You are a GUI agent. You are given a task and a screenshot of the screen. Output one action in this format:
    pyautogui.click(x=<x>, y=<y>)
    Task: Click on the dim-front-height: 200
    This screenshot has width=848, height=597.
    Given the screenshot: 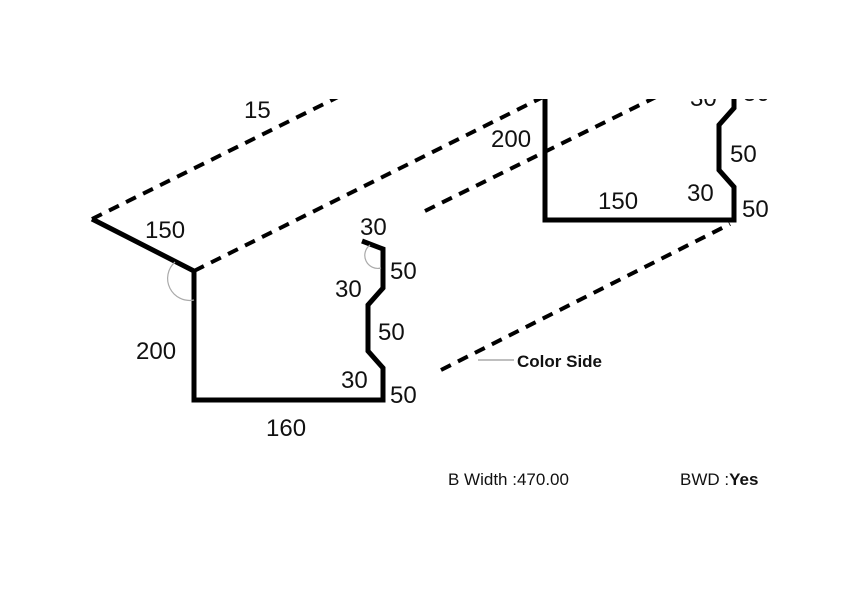 What is the action you would take?
    pyautogui.click(x=156, y=351)
    